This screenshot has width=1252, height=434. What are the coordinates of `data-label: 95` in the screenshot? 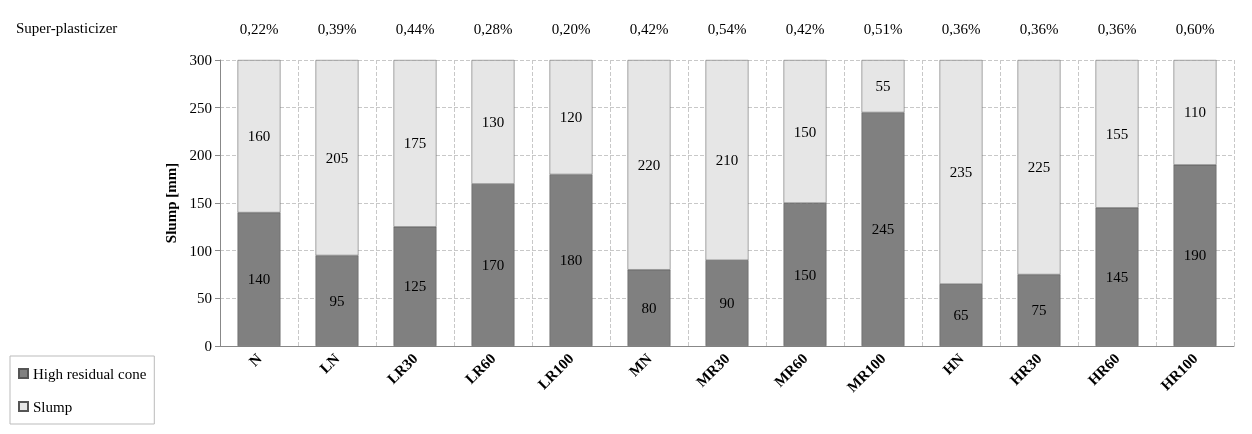 It's located at (337, 300).